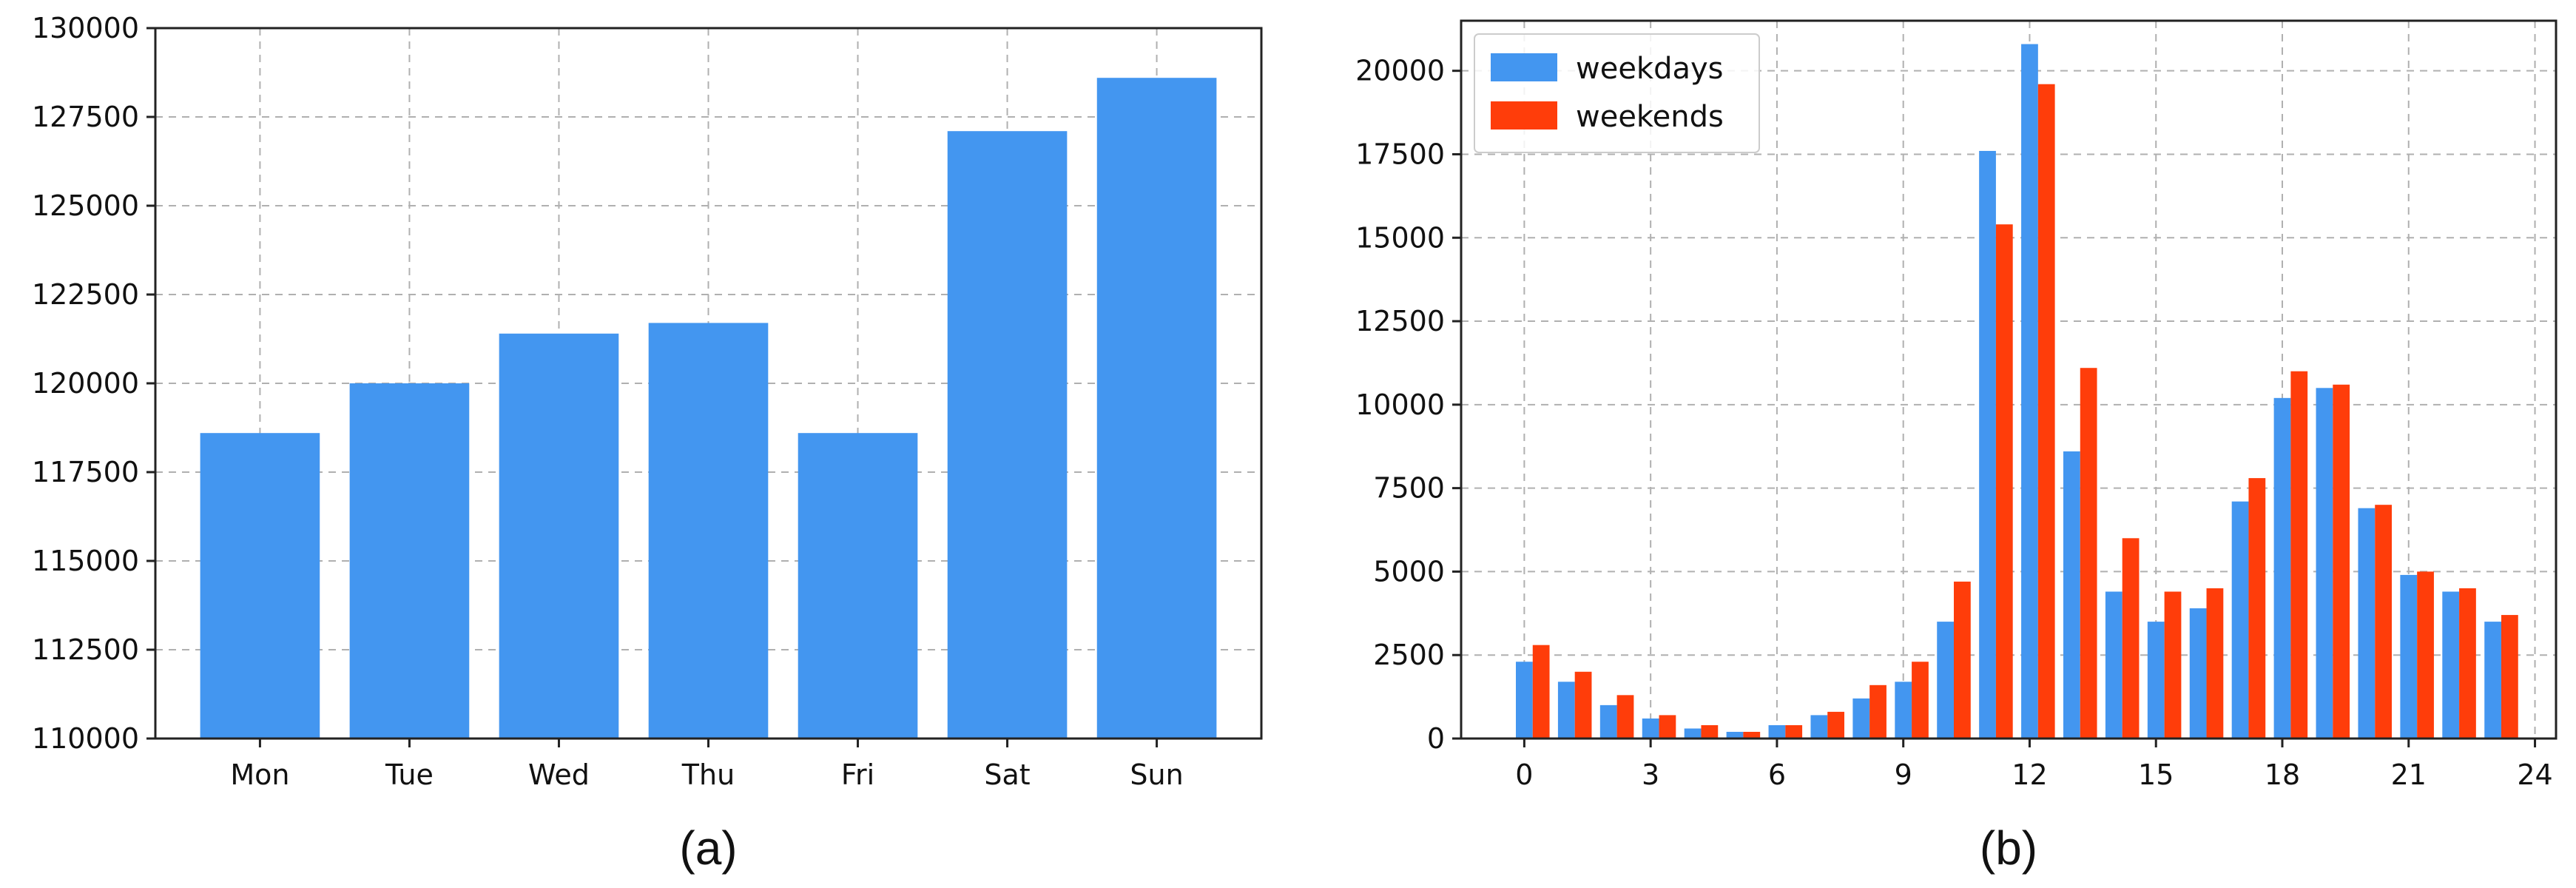 The height and width of the screenshot is (888, 2576). What do you see at coordinates (1400, 404) in the screenshot?
I see `y-tick-label: 10000` at bounding box center [1400, 404].